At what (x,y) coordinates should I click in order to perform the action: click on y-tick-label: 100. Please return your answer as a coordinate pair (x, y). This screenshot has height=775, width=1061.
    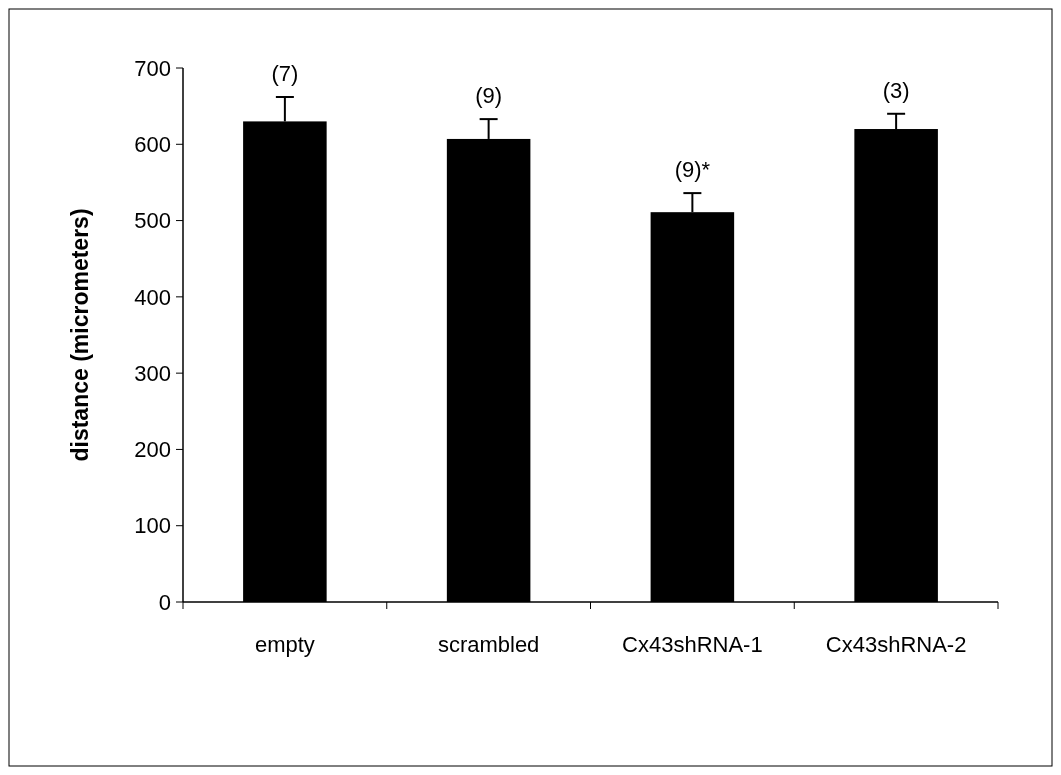
    Looking at the image, I should click on (152, 526).